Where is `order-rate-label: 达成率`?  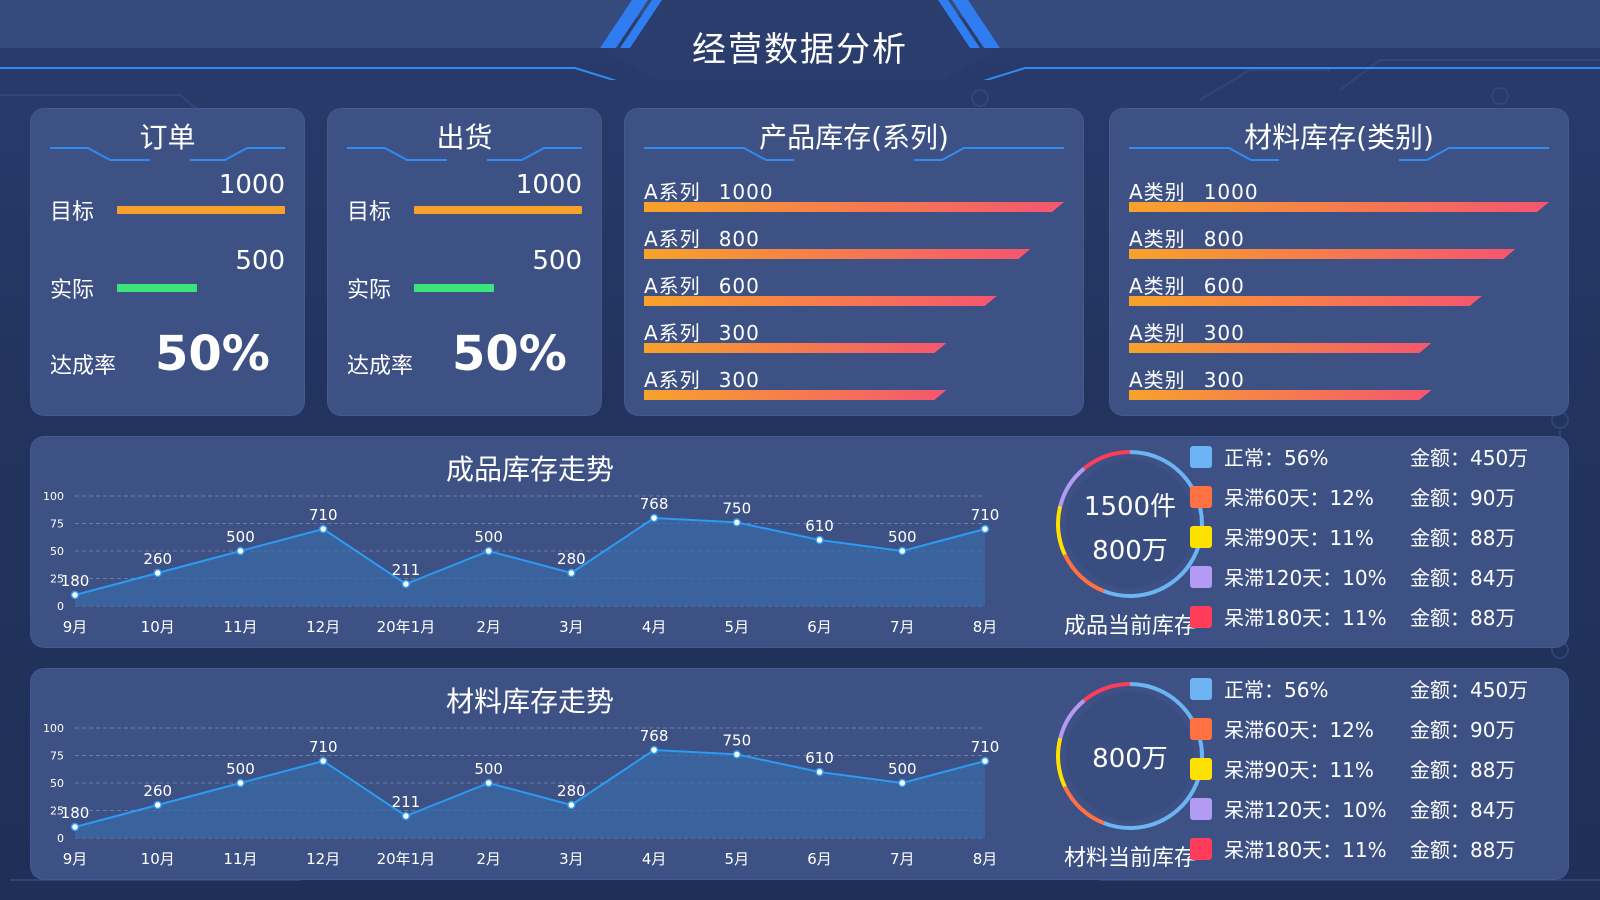 order-rate-label: 达成率 is located at coordinates (83, 366).